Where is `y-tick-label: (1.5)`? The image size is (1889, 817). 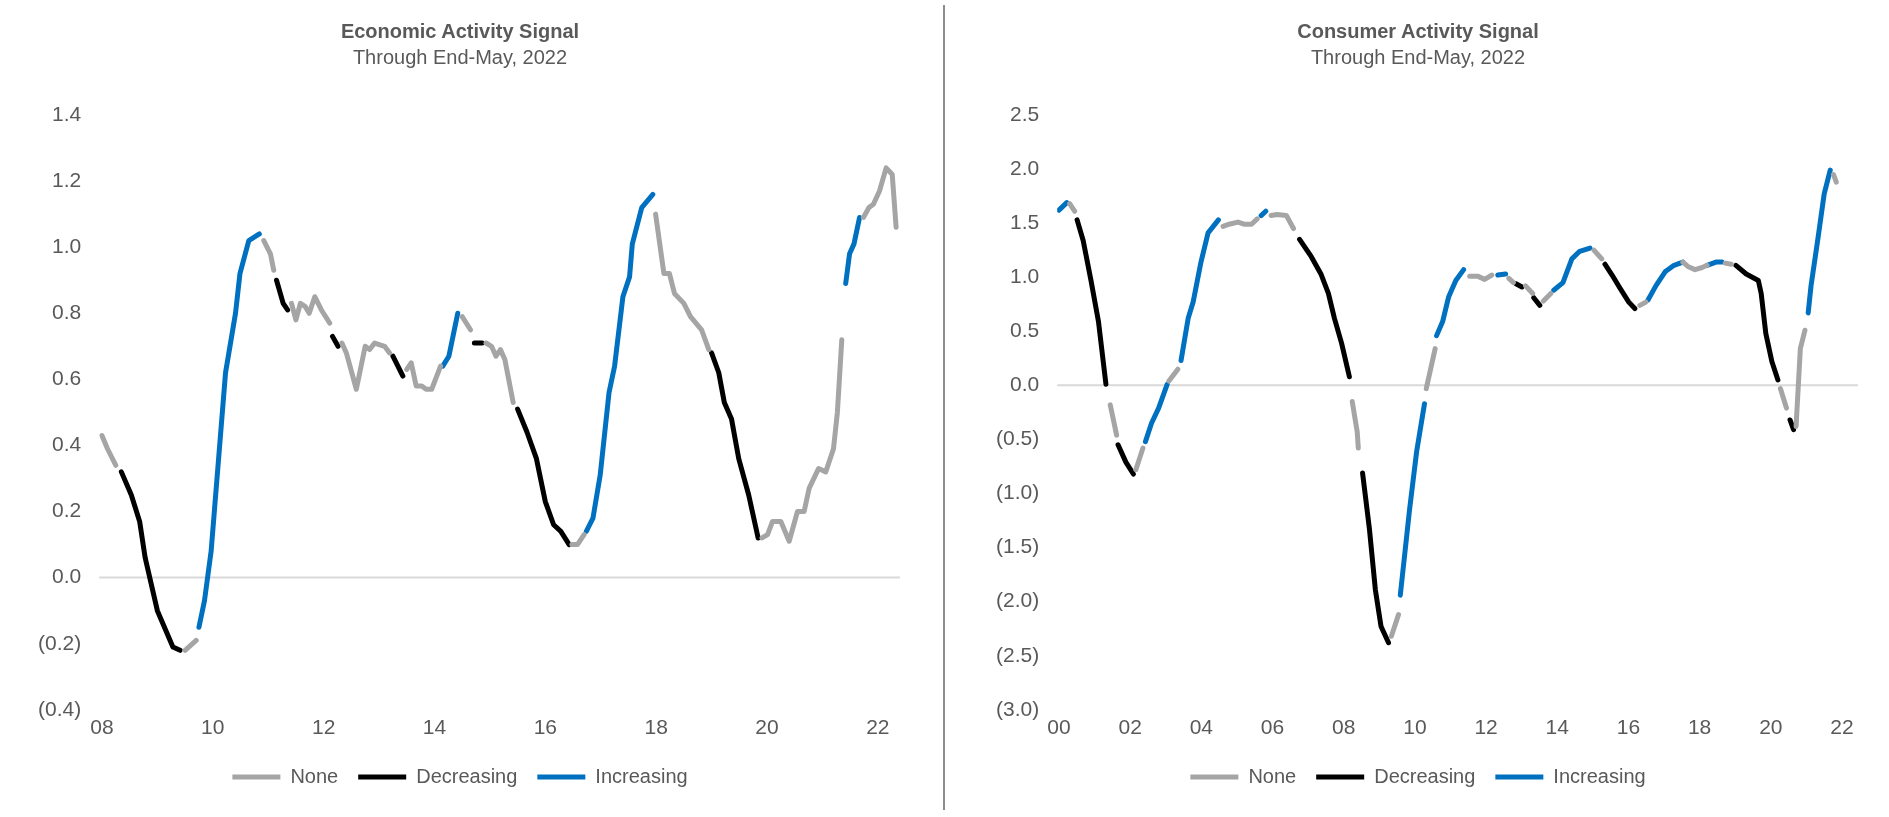
y-tick-label: (1.5) is located at coordinates (1017, 546).